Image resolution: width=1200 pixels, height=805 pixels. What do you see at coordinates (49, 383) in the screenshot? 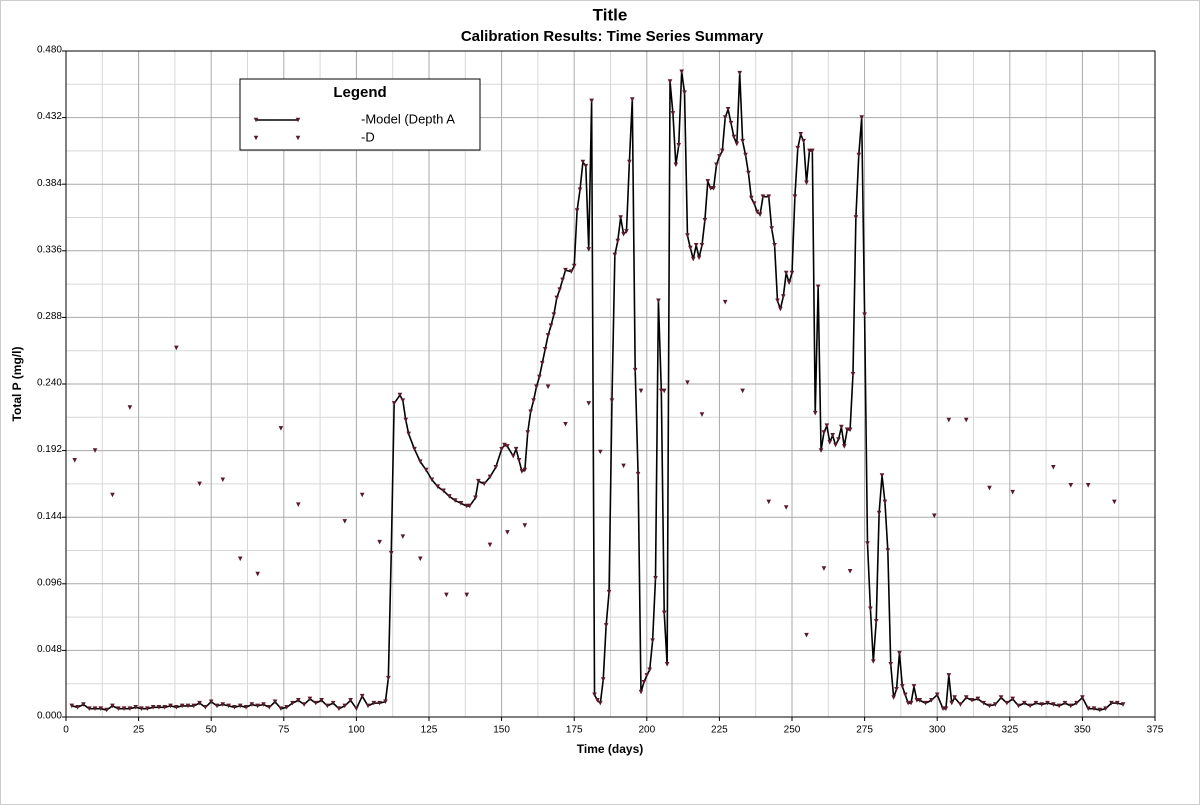
I see `y-tick-label: 0.240` at bounding box center [49, 383].